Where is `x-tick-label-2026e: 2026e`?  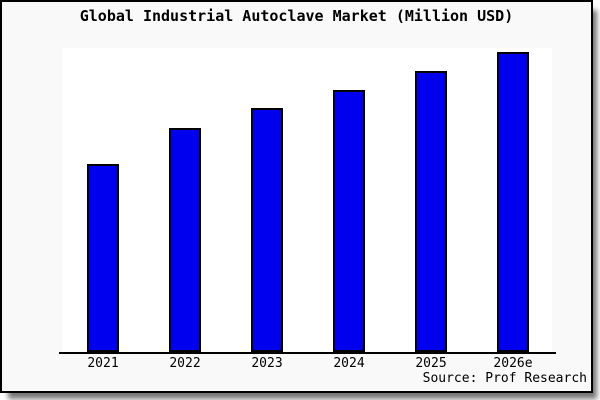
x-tick-label-2026e: 2026e is located at coordinates (513, 363).